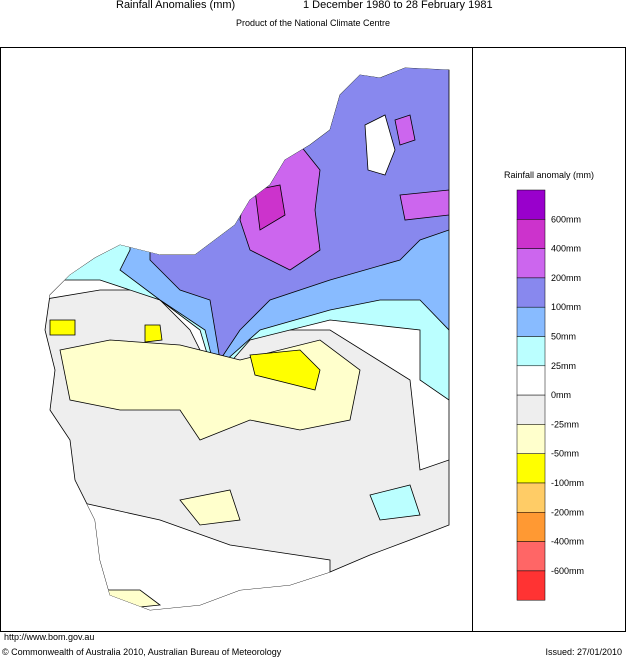 This screenshot has height=658, width=626. I want to click on legend-label: 100mm, so click(566, 307).